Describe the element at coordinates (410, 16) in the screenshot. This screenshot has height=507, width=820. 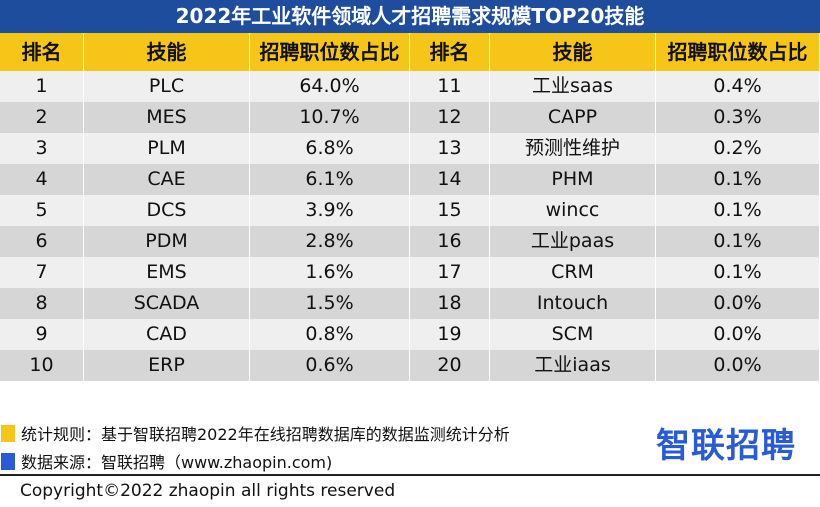
I see `page-title: 2022年工业软件领域人才招聘需求规模TOP20技能` at that location.